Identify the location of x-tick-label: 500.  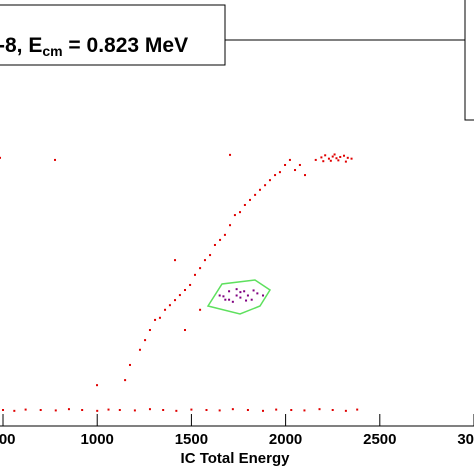
(8, 439).